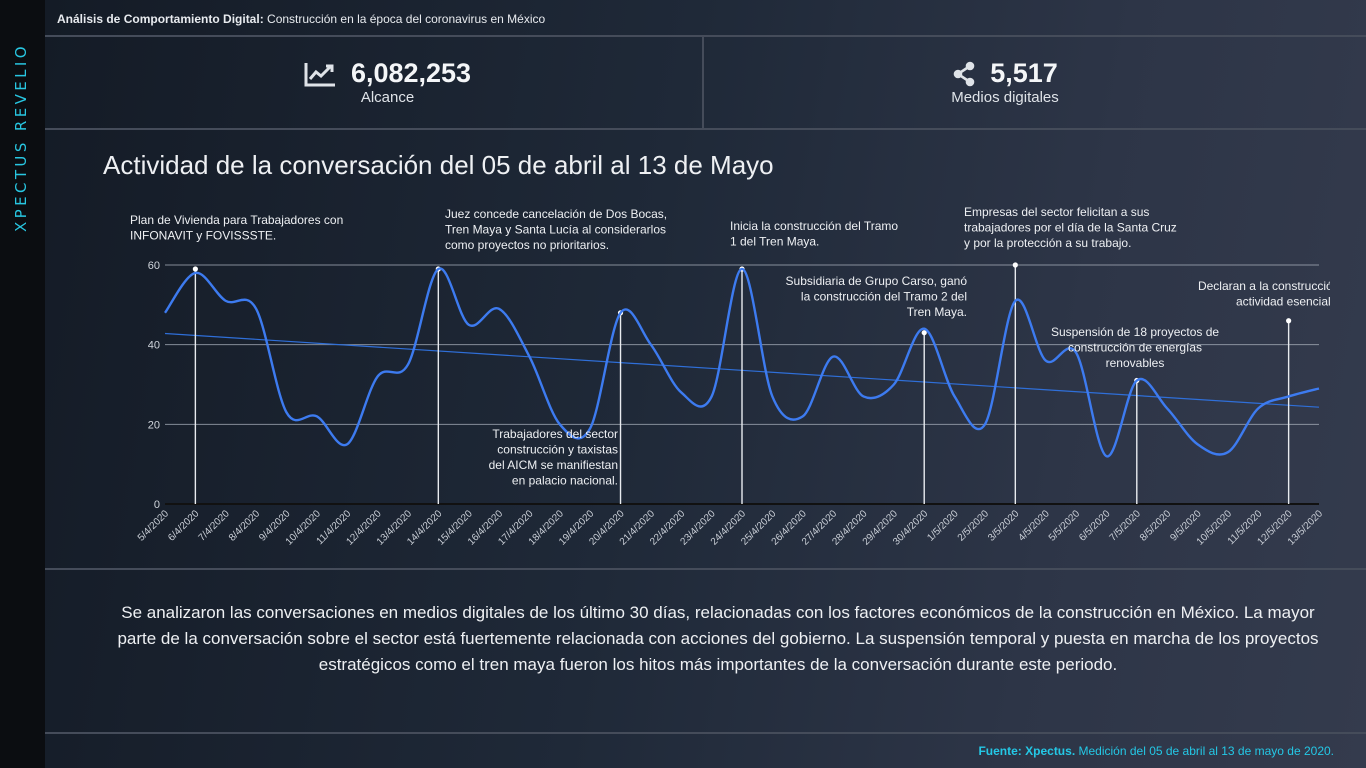 This screenshot has height=768, width=1366. I want to click on y-tick-label: 0, so click(157, 505).